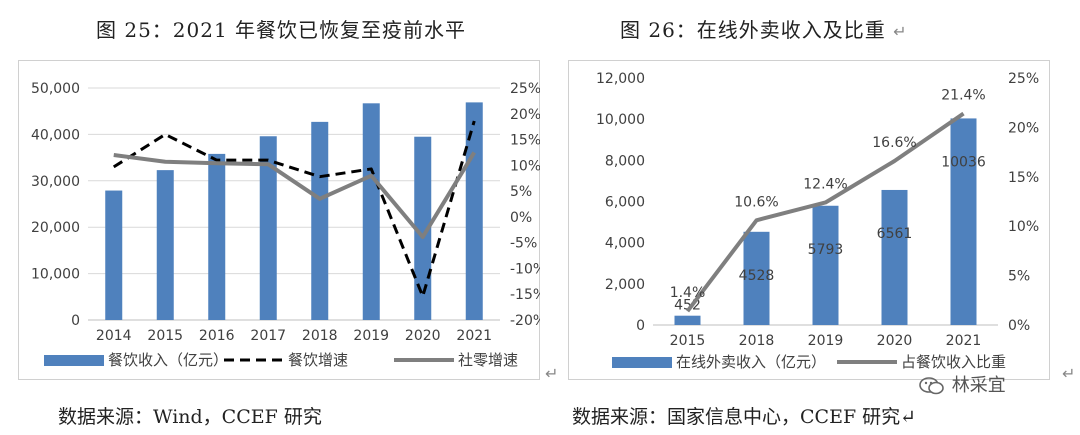  What do you see at coordinates (217, 236) in the screenshot?
I see `bar-2016` at bounding box center [217, 236].